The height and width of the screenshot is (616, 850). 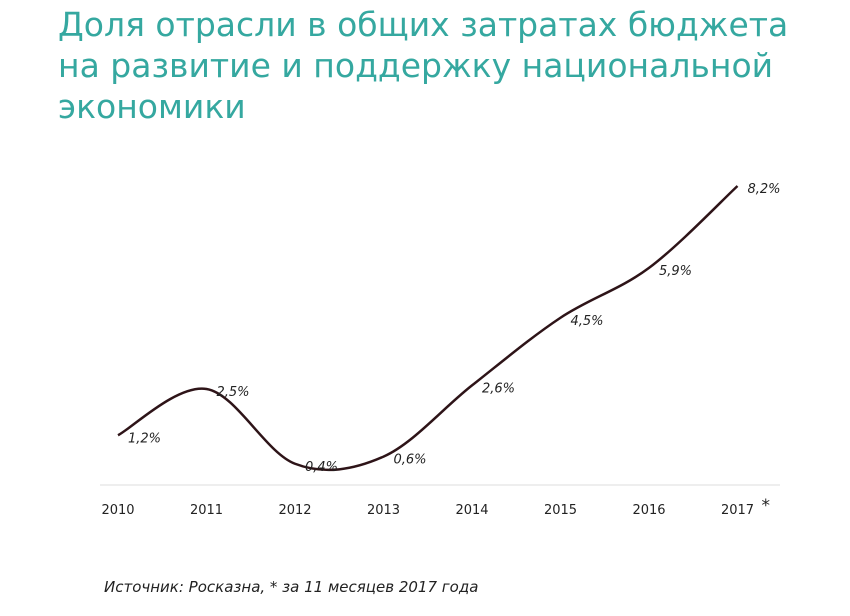 I want to click on data-label-2011: 2,5%, so click(x=233, y=392).